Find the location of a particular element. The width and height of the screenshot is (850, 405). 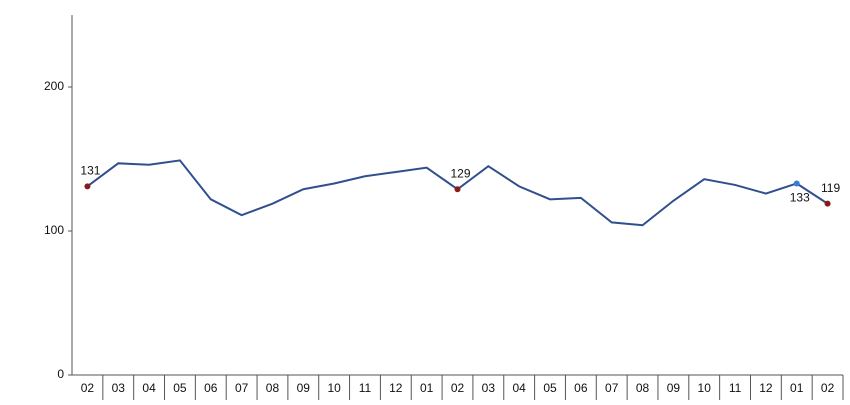

y-tick-label: 0 is located at coordinates (60, 374).